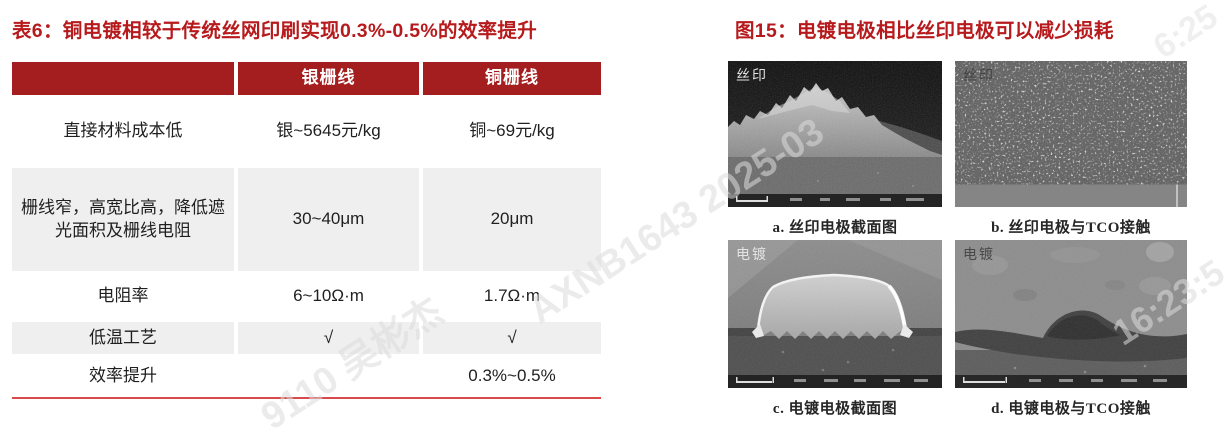 The height and width of the screenshot is (440, 1224). I want to click on row-efficiency-copper: 0.3%~0.5%, so click(512, 376).